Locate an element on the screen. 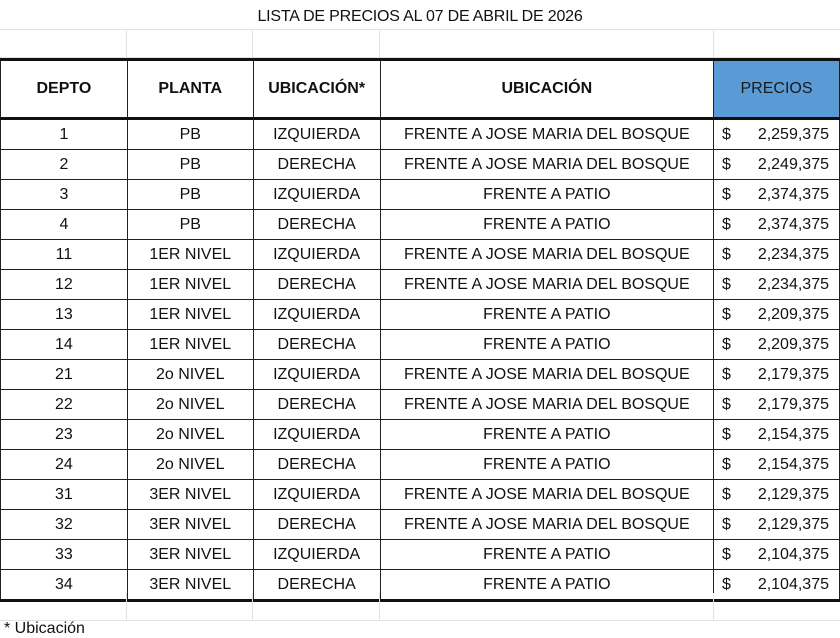 This screenshot has height=638, width=840. depto-cell: 4 is located at coordinates (64, 224).